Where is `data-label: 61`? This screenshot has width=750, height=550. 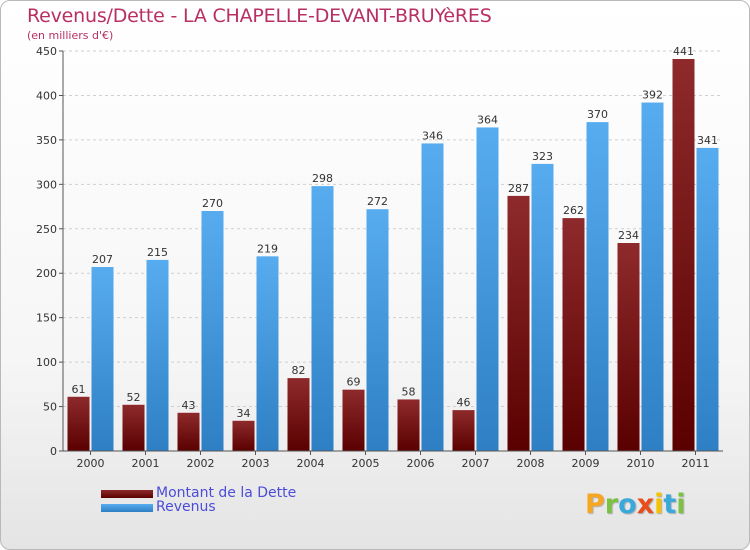
data-label: 61 is located at coordinates (79, 389).